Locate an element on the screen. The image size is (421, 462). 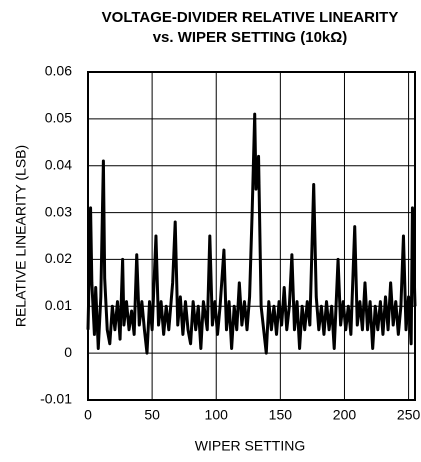
chart-subtitle: vs. WIPER SETTING (10kΩ) is located at coordinates (250, 37).